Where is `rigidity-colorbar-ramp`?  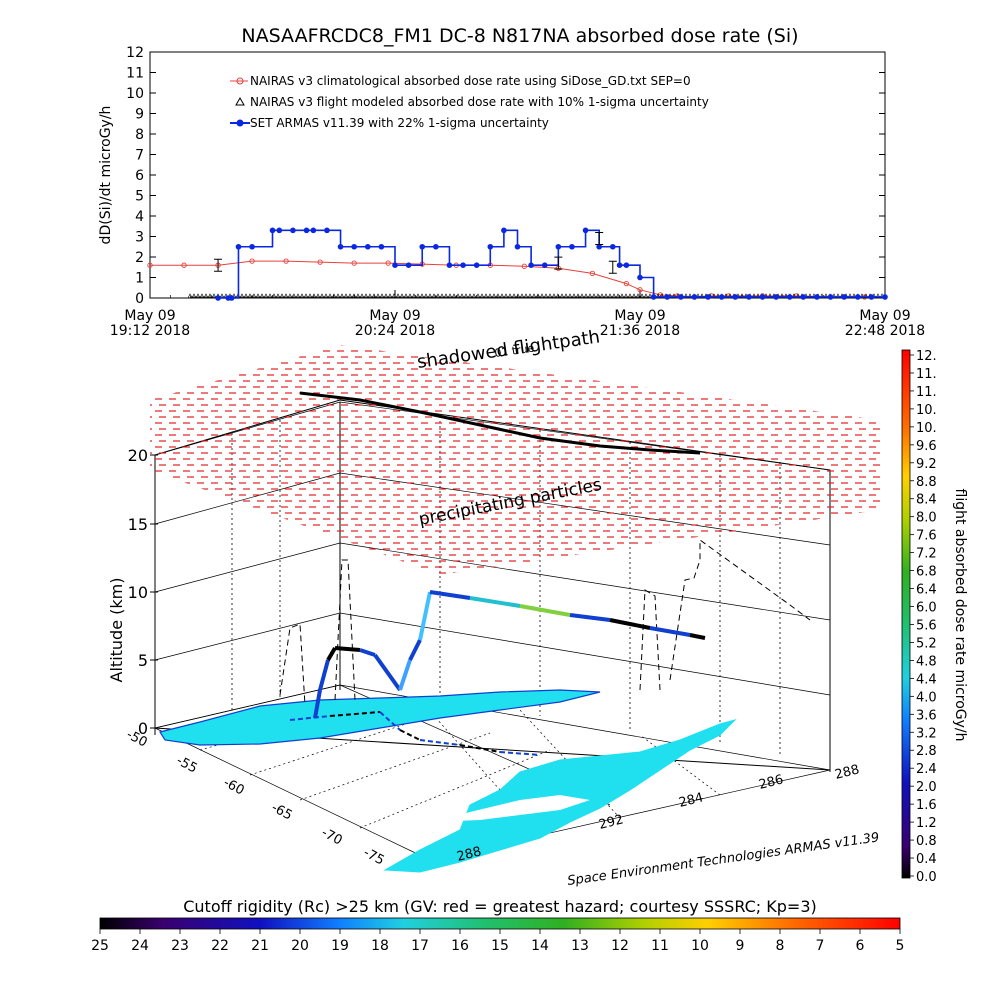
rigidity-colorbar-ramp is located at coordinates (500, 923).